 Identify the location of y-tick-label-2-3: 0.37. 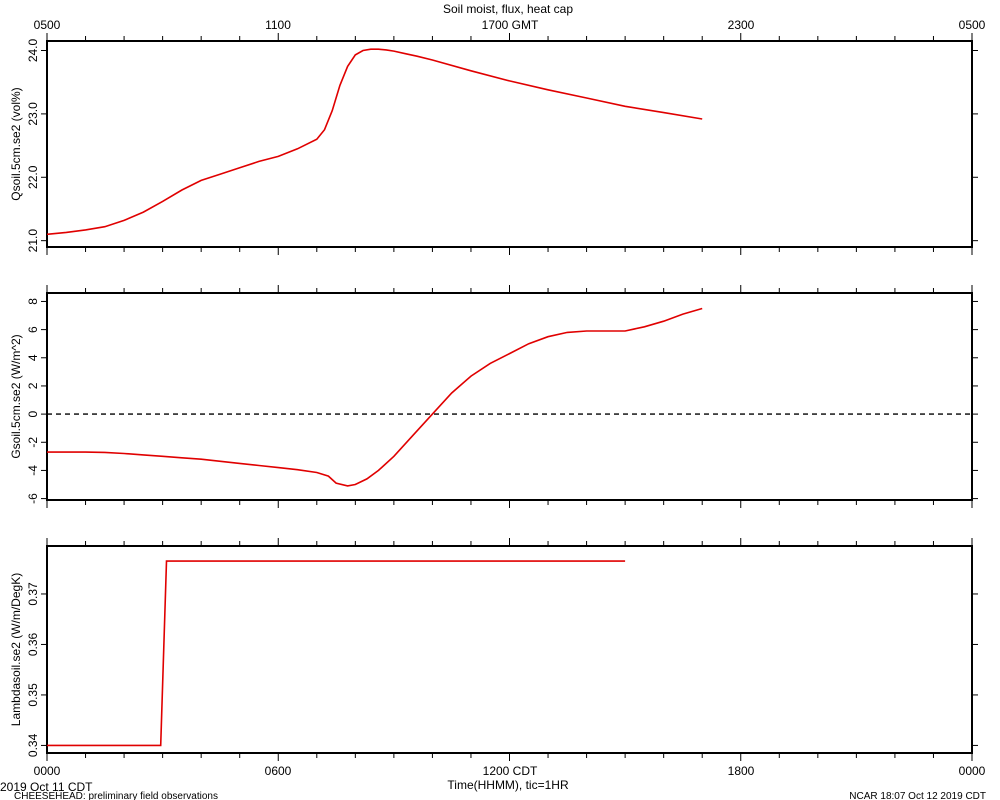
(33, 594).